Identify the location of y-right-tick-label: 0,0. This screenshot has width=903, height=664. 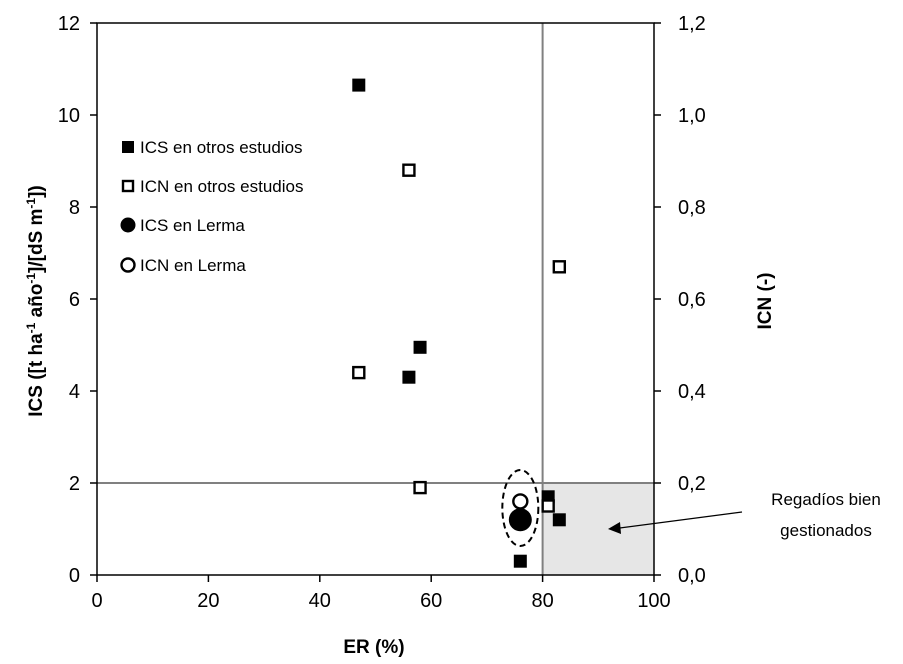
(692, 576).